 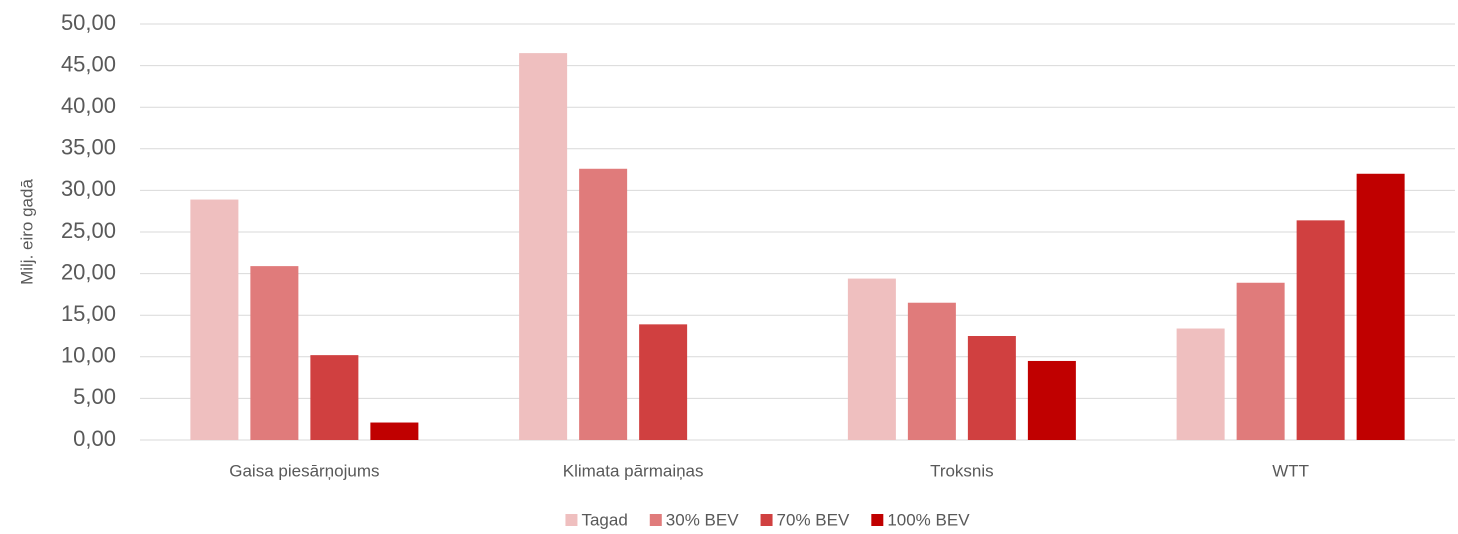 I want to click on y-tick-label: 0,00, so click(x=94, y=438).